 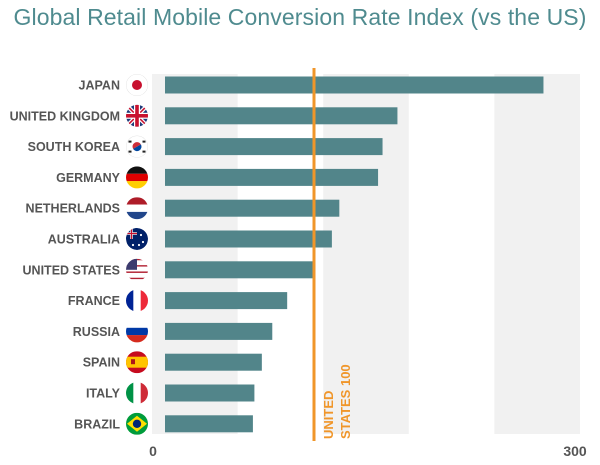 What do you see at coordinates (219, 331) in the screenshot?
I see `bar-russia` at bounding box center [219, 331].